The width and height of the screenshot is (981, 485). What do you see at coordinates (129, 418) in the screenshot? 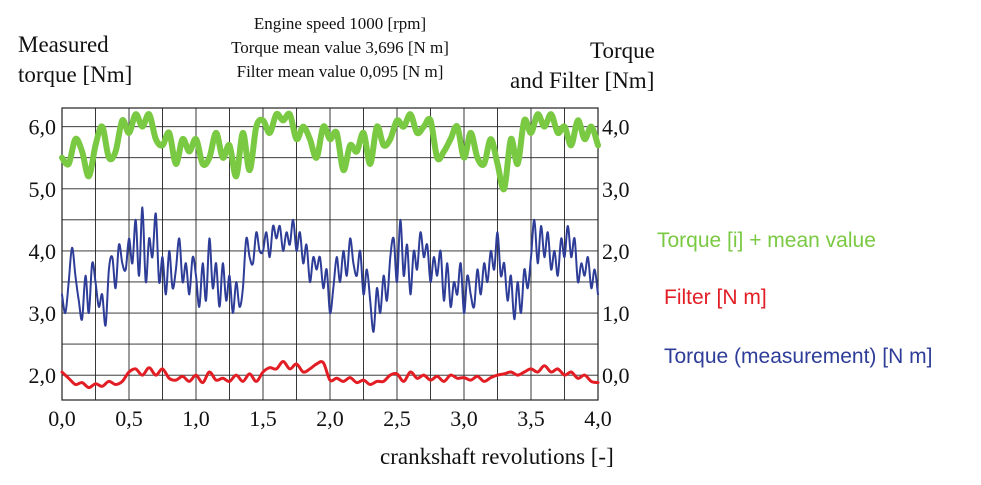
I see `x-tick-label: 0,5` at bounding box center [129, 418].